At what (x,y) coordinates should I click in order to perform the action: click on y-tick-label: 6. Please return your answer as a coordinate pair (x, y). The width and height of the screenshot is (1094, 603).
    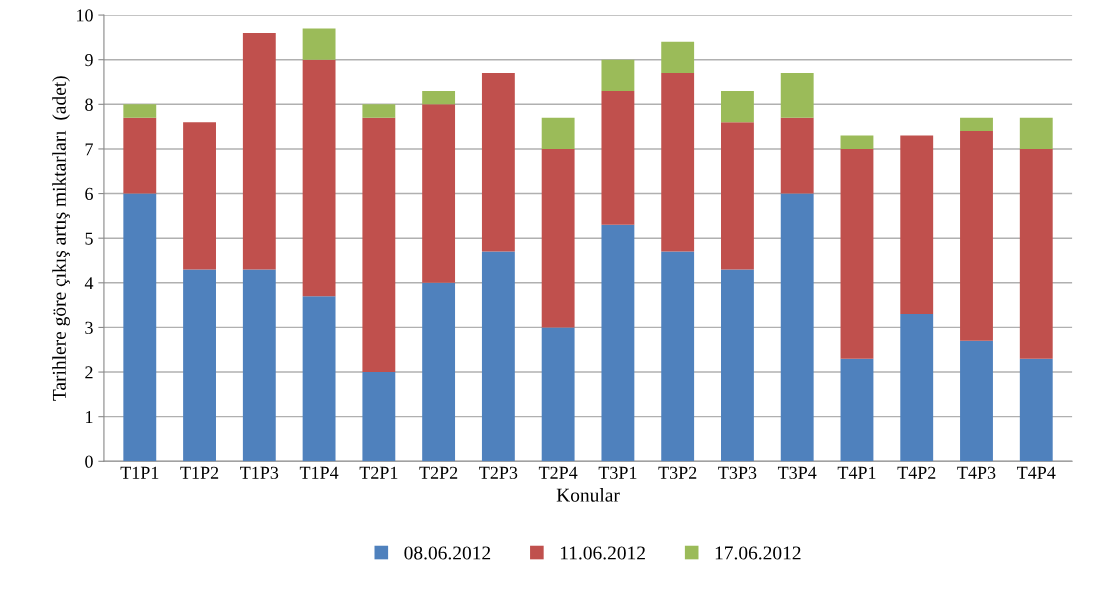
    Looking at the image, I should click on (89, 194).